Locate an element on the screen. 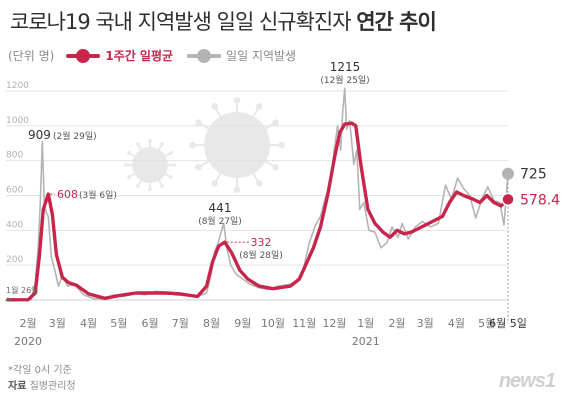 This screenshot has width=565, height=401. source-value: 질병관리청 is located at coordinates (52, 386).